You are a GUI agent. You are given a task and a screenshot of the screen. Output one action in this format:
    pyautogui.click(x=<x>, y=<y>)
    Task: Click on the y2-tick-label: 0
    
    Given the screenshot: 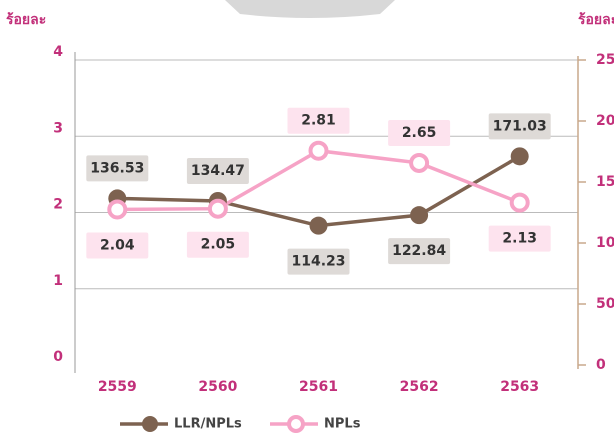 What is the action you would take?
    pyautogui.click(x=601, y=365)
    